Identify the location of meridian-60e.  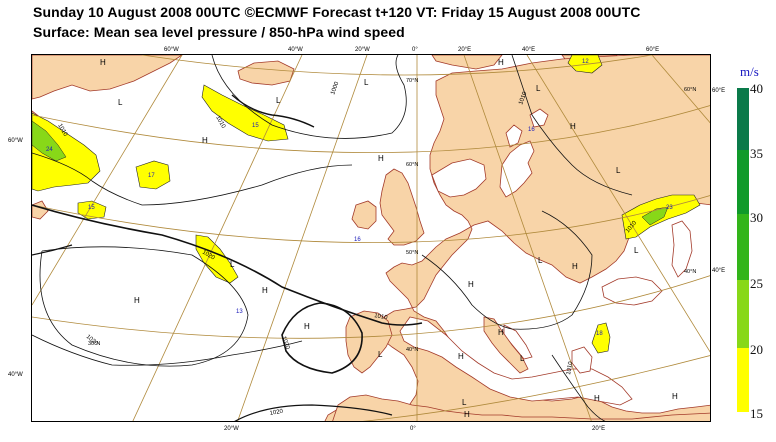
(680, 89).